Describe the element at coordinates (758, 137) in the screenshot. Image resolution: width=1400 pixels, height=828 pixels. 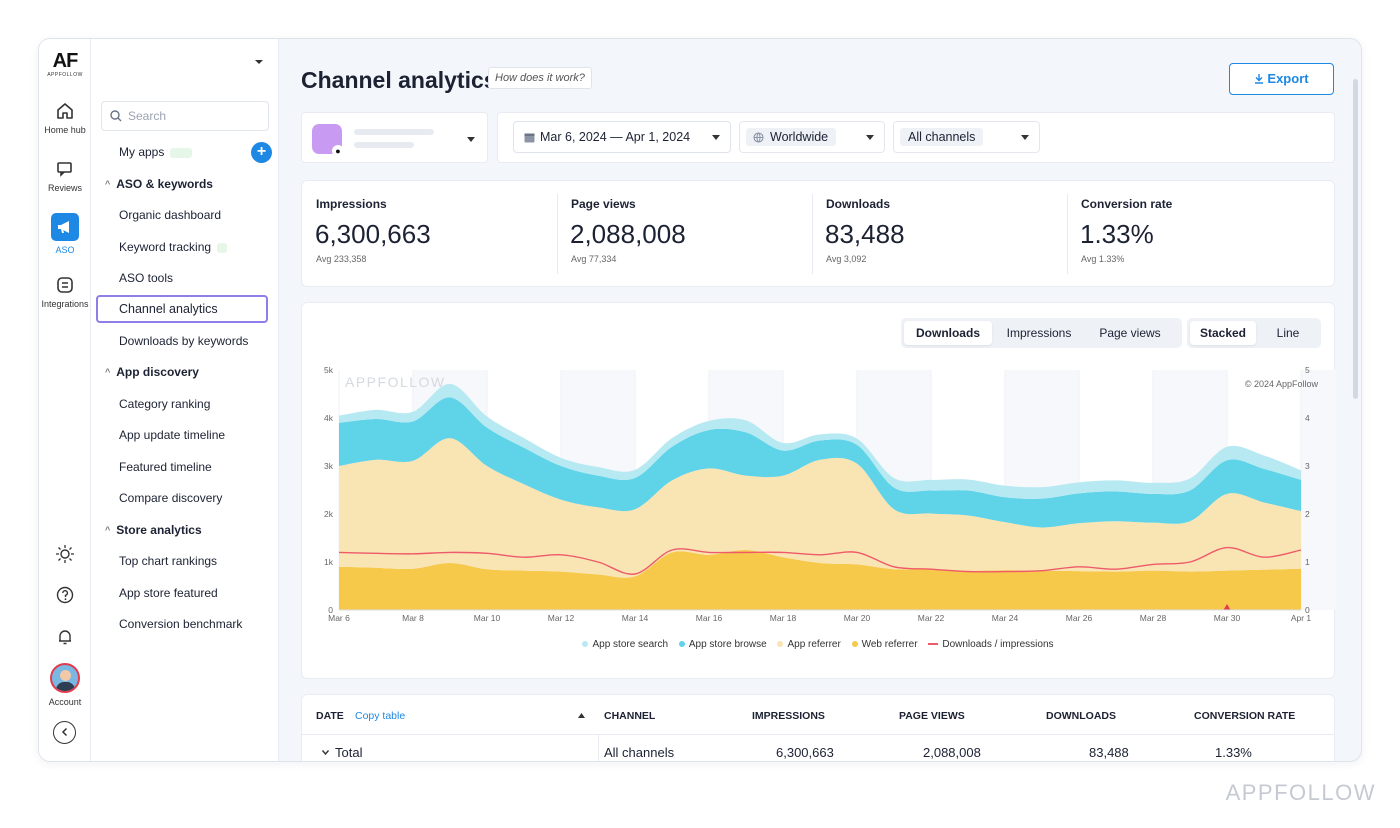
I see `globe-icon` at that location.